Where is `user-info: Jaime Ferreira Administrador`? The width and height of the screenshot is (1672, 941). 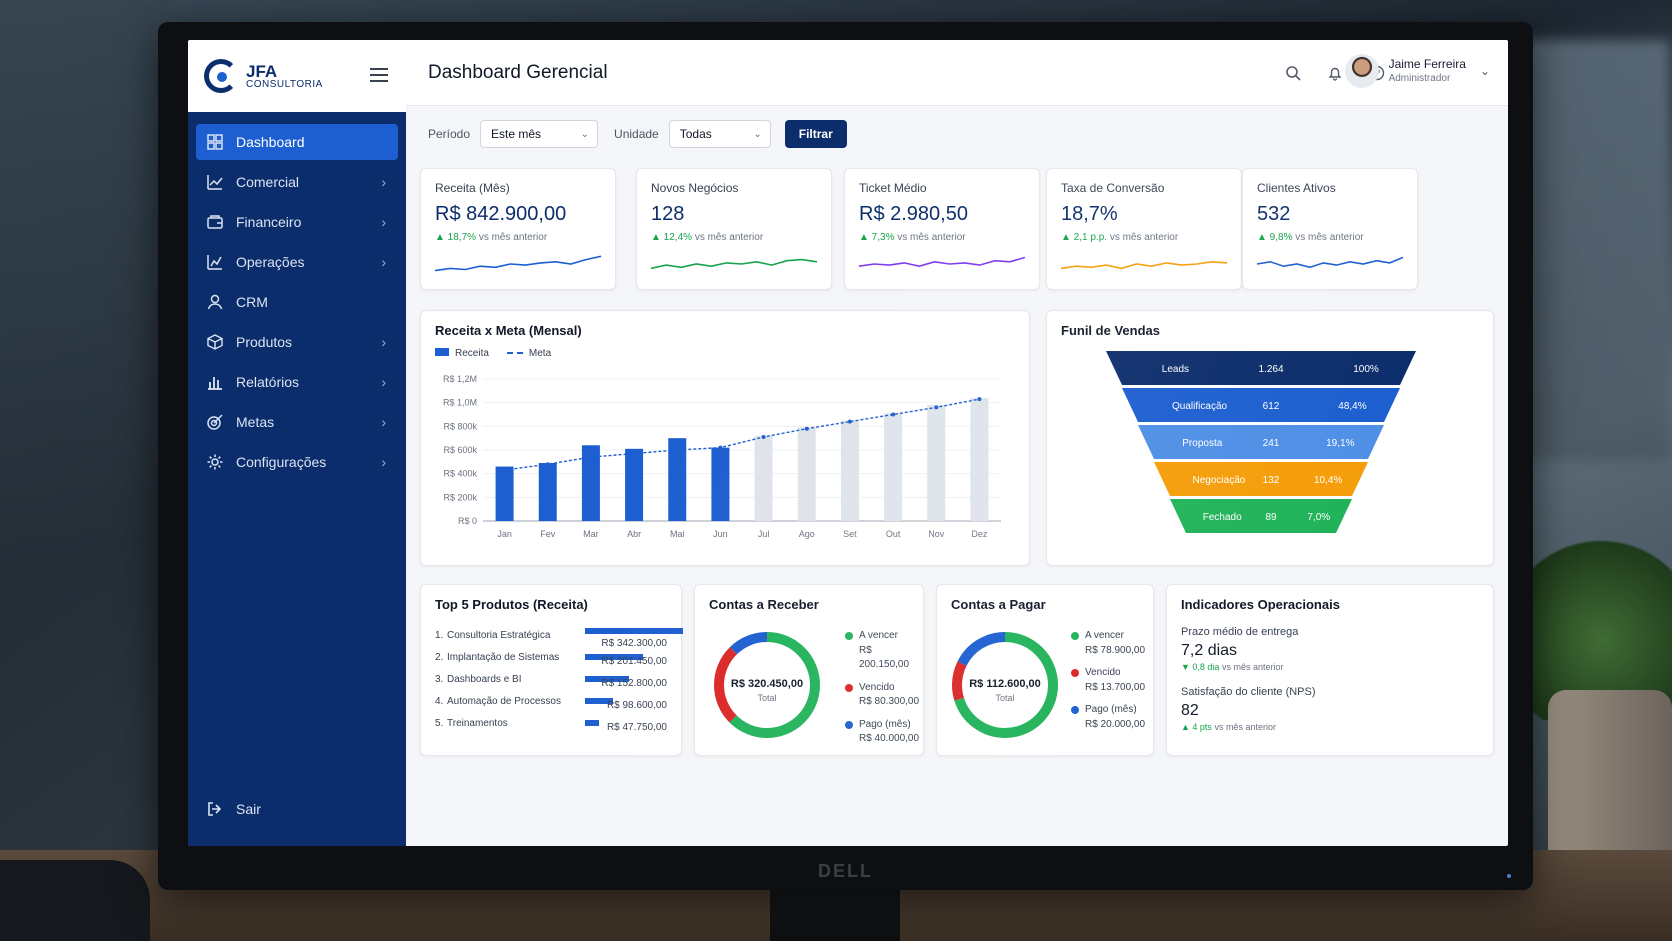 user-info: Jaime Ferreira Administrador is located at coordinates (1427, 71).